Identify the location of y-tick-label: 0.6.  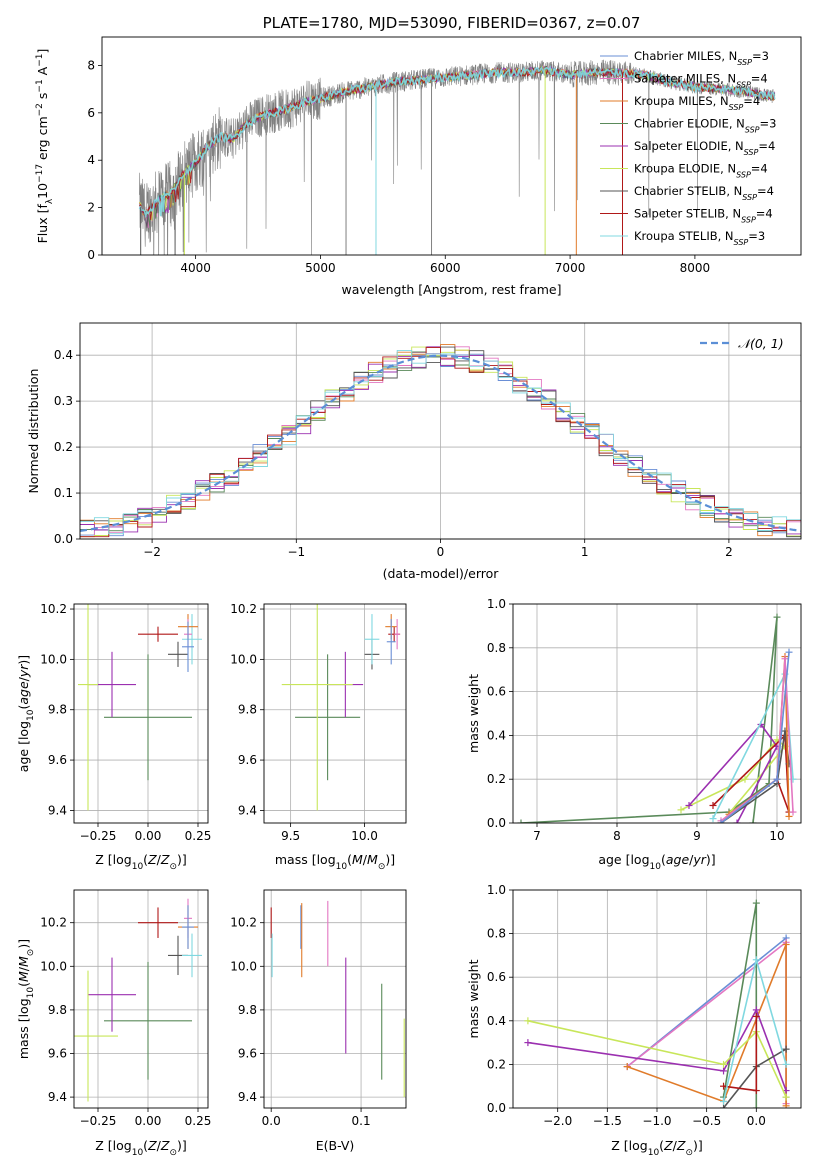
(496, 977).